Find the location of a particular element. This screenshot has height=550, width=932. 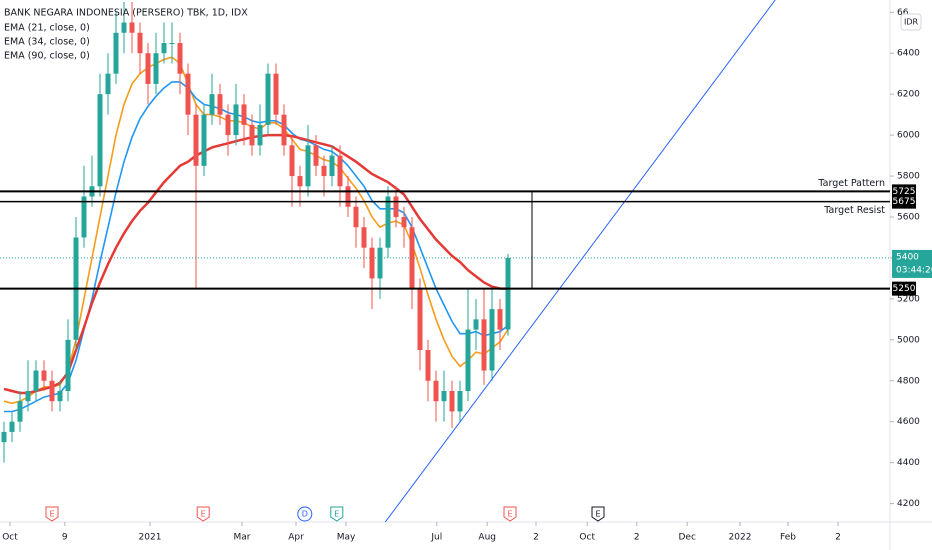

y-tick-label: 6200 is located at coordinates (908, 95).